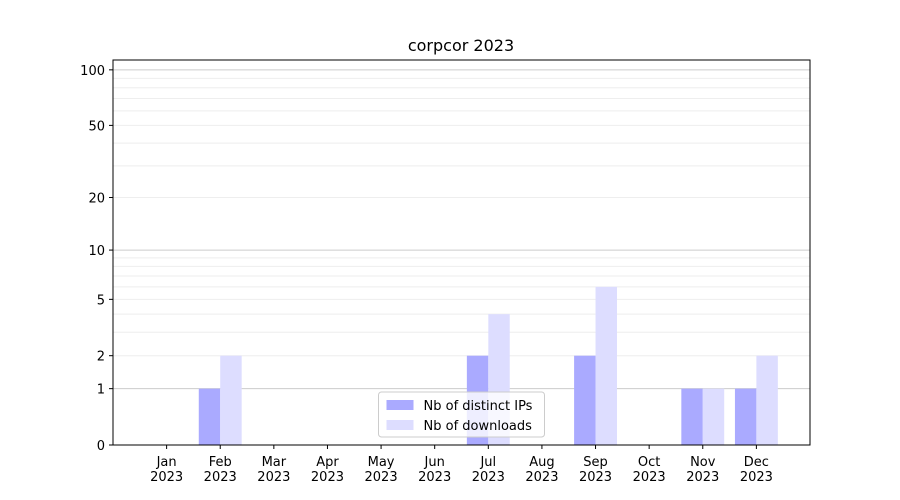 This screenshot has width=900, height=500. I want to click on y-tick-label: 10, so click(96, 251).